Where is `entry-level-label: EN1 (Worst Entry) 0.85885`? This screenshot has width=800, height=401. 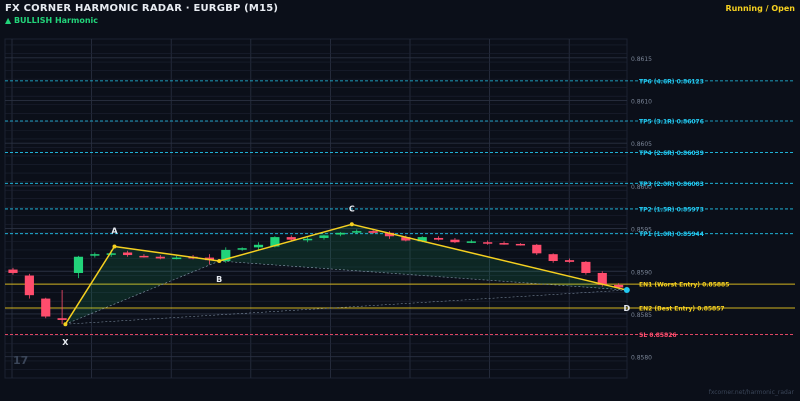
entry-level-label: EN1 (Worst Entry) 0.85885 is located at coordinates (684, 285).